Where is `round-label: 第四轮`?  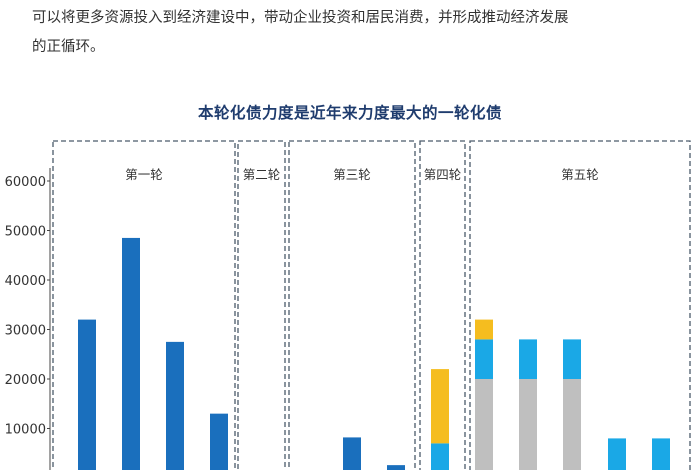
round-label: 第四轮 is located at coordinates (443, 174).